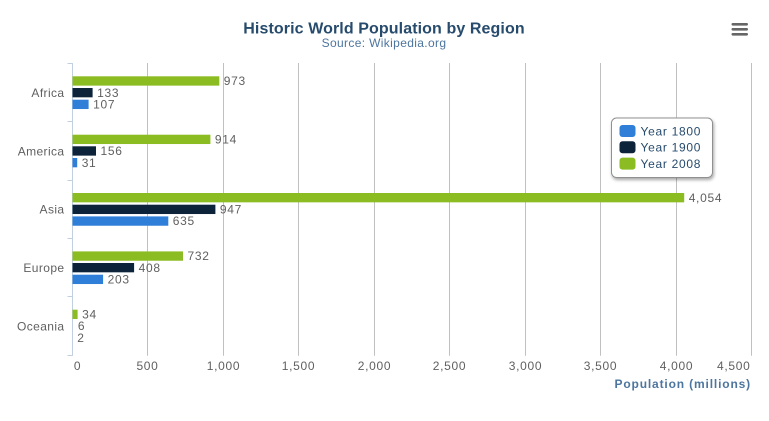 The height and width of the screenshot is (421, 769). I want to click on svg-text: 4,500, so click(734, 366).